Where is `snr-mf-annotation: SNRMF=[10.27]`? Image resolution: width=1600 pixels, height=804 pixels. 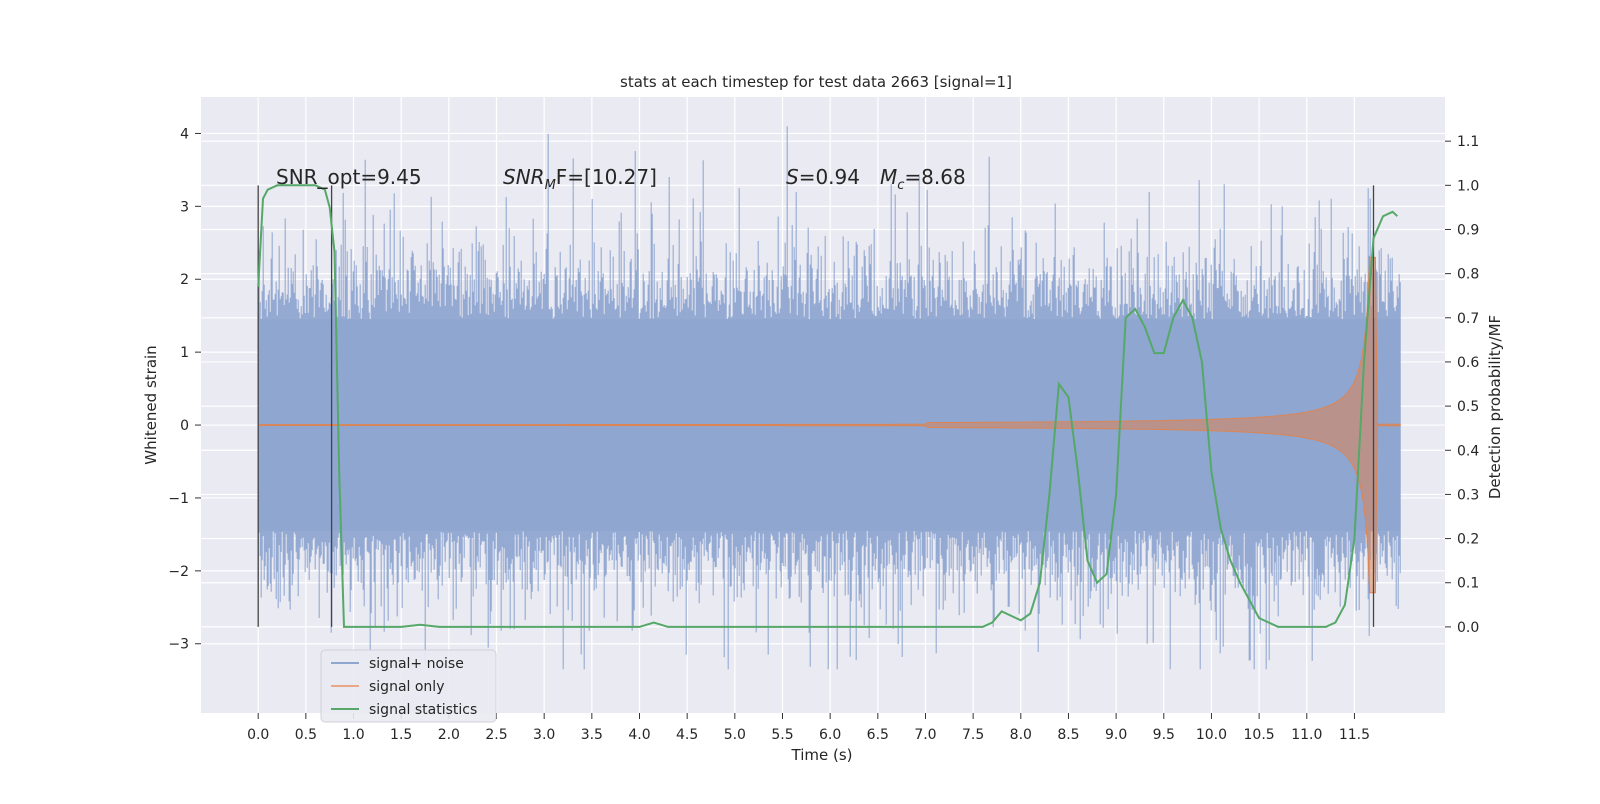
snr-mf-annotation: SNRMF=[10.27] is located at coordinates (580, 179).